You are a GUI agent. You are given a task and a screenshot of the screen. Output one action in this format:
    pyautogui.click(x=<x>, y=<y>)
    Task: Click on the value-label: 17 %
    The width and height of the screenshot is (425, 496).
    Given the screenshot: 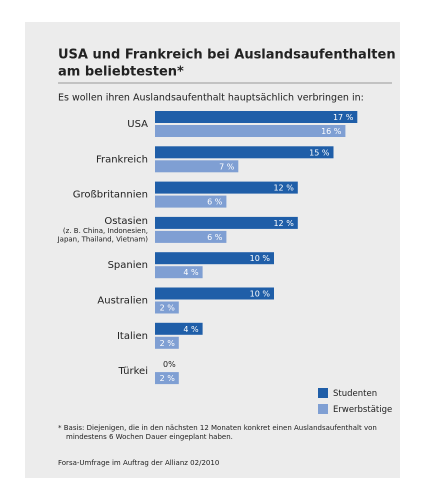 What is the action you would take?
    pyautogui.click(x=343, y=117)
    